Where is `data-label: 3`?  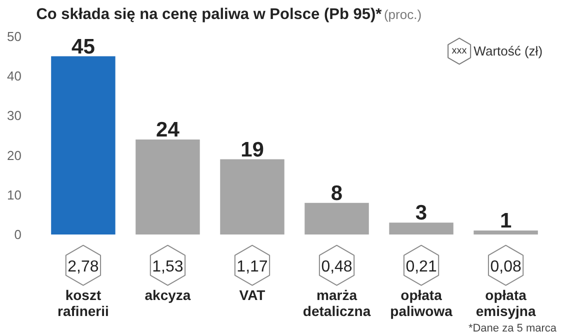
data-label: 3 is located at coordinates (421, 213).